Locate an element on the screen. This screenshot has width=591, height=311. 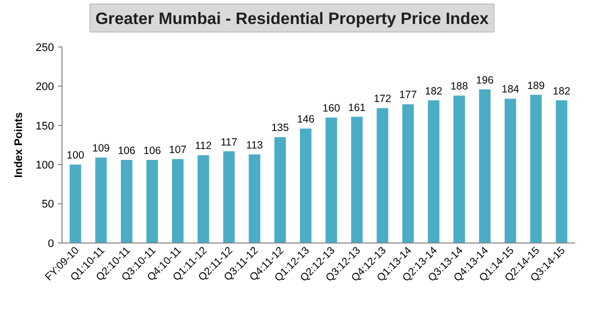
data-label: 188 is located at coordinates (459, 86).